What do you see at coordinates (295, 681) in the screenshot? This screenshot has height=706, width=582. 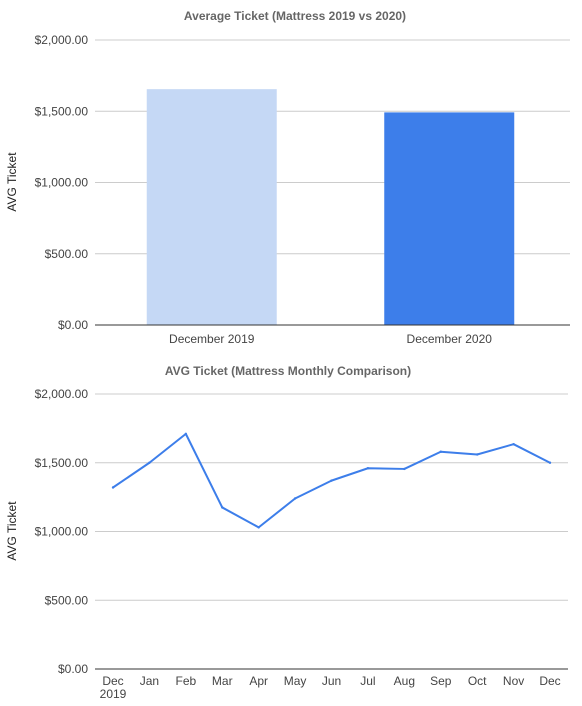 I see `line-chart-x-tick-label: May` at bounding box center [295, 681].